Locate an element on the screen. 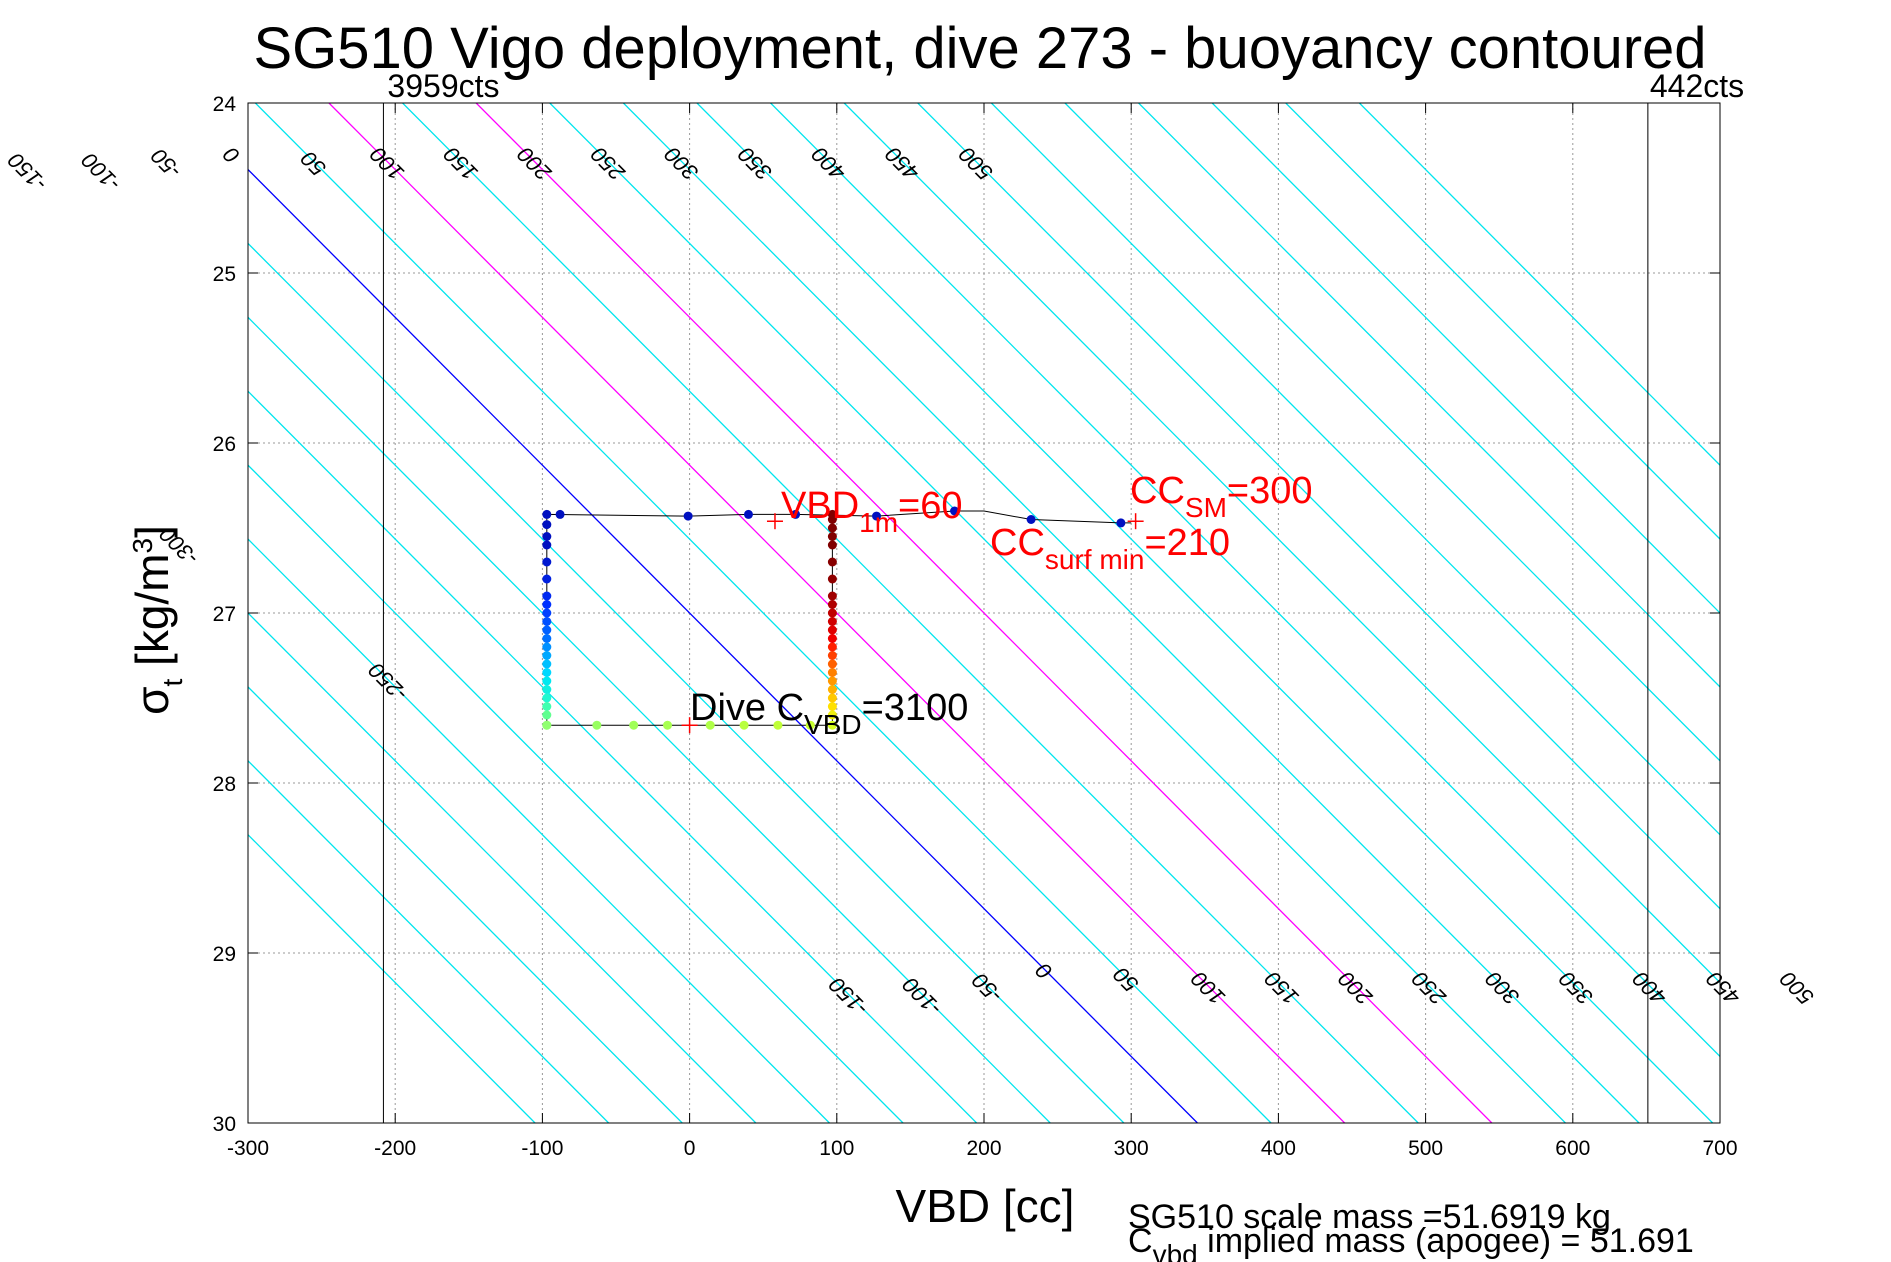  vbd-limit-label: 442cts is located at coordinates (1697, 86).